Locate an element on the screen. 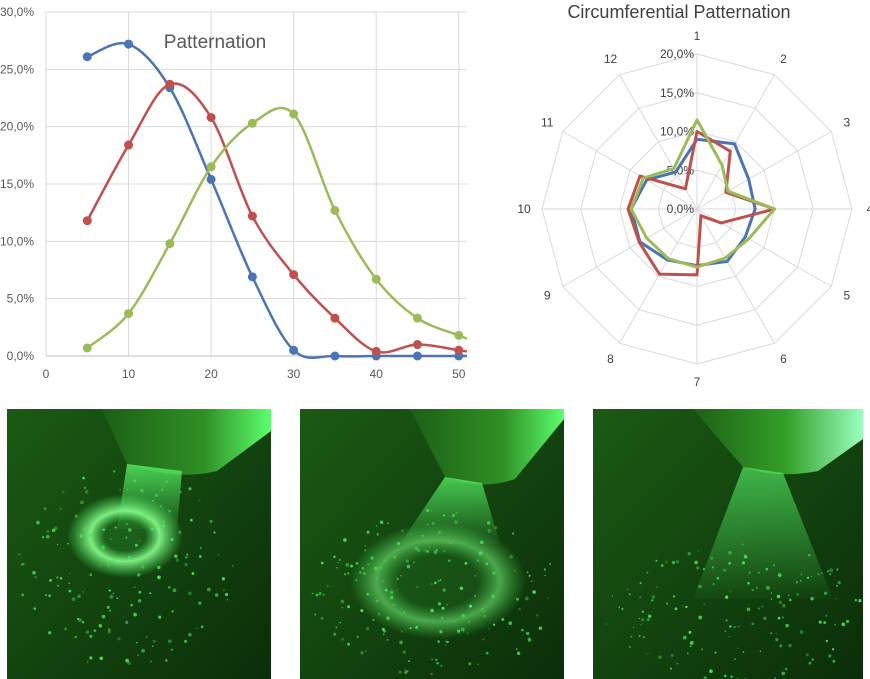  y-tick-label: 5,0% is located at coordinates (21, 299).